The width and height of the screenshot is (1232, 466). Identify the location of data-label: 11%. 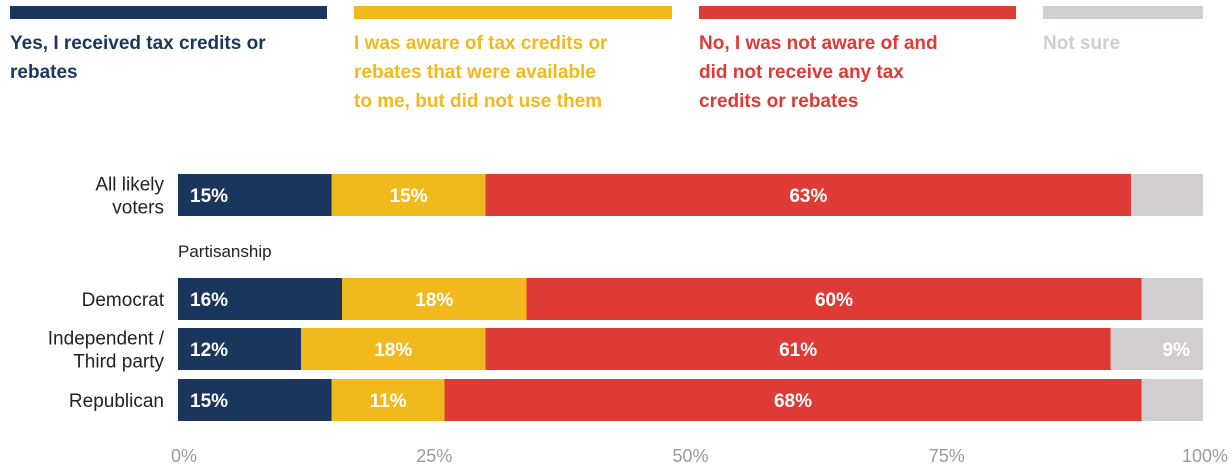
(388, 401).